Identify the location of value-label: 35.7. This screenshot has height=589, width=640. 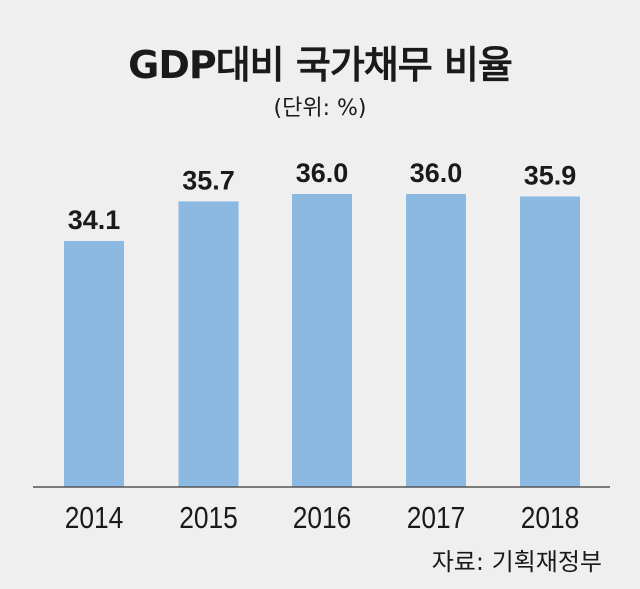
(208, 180).